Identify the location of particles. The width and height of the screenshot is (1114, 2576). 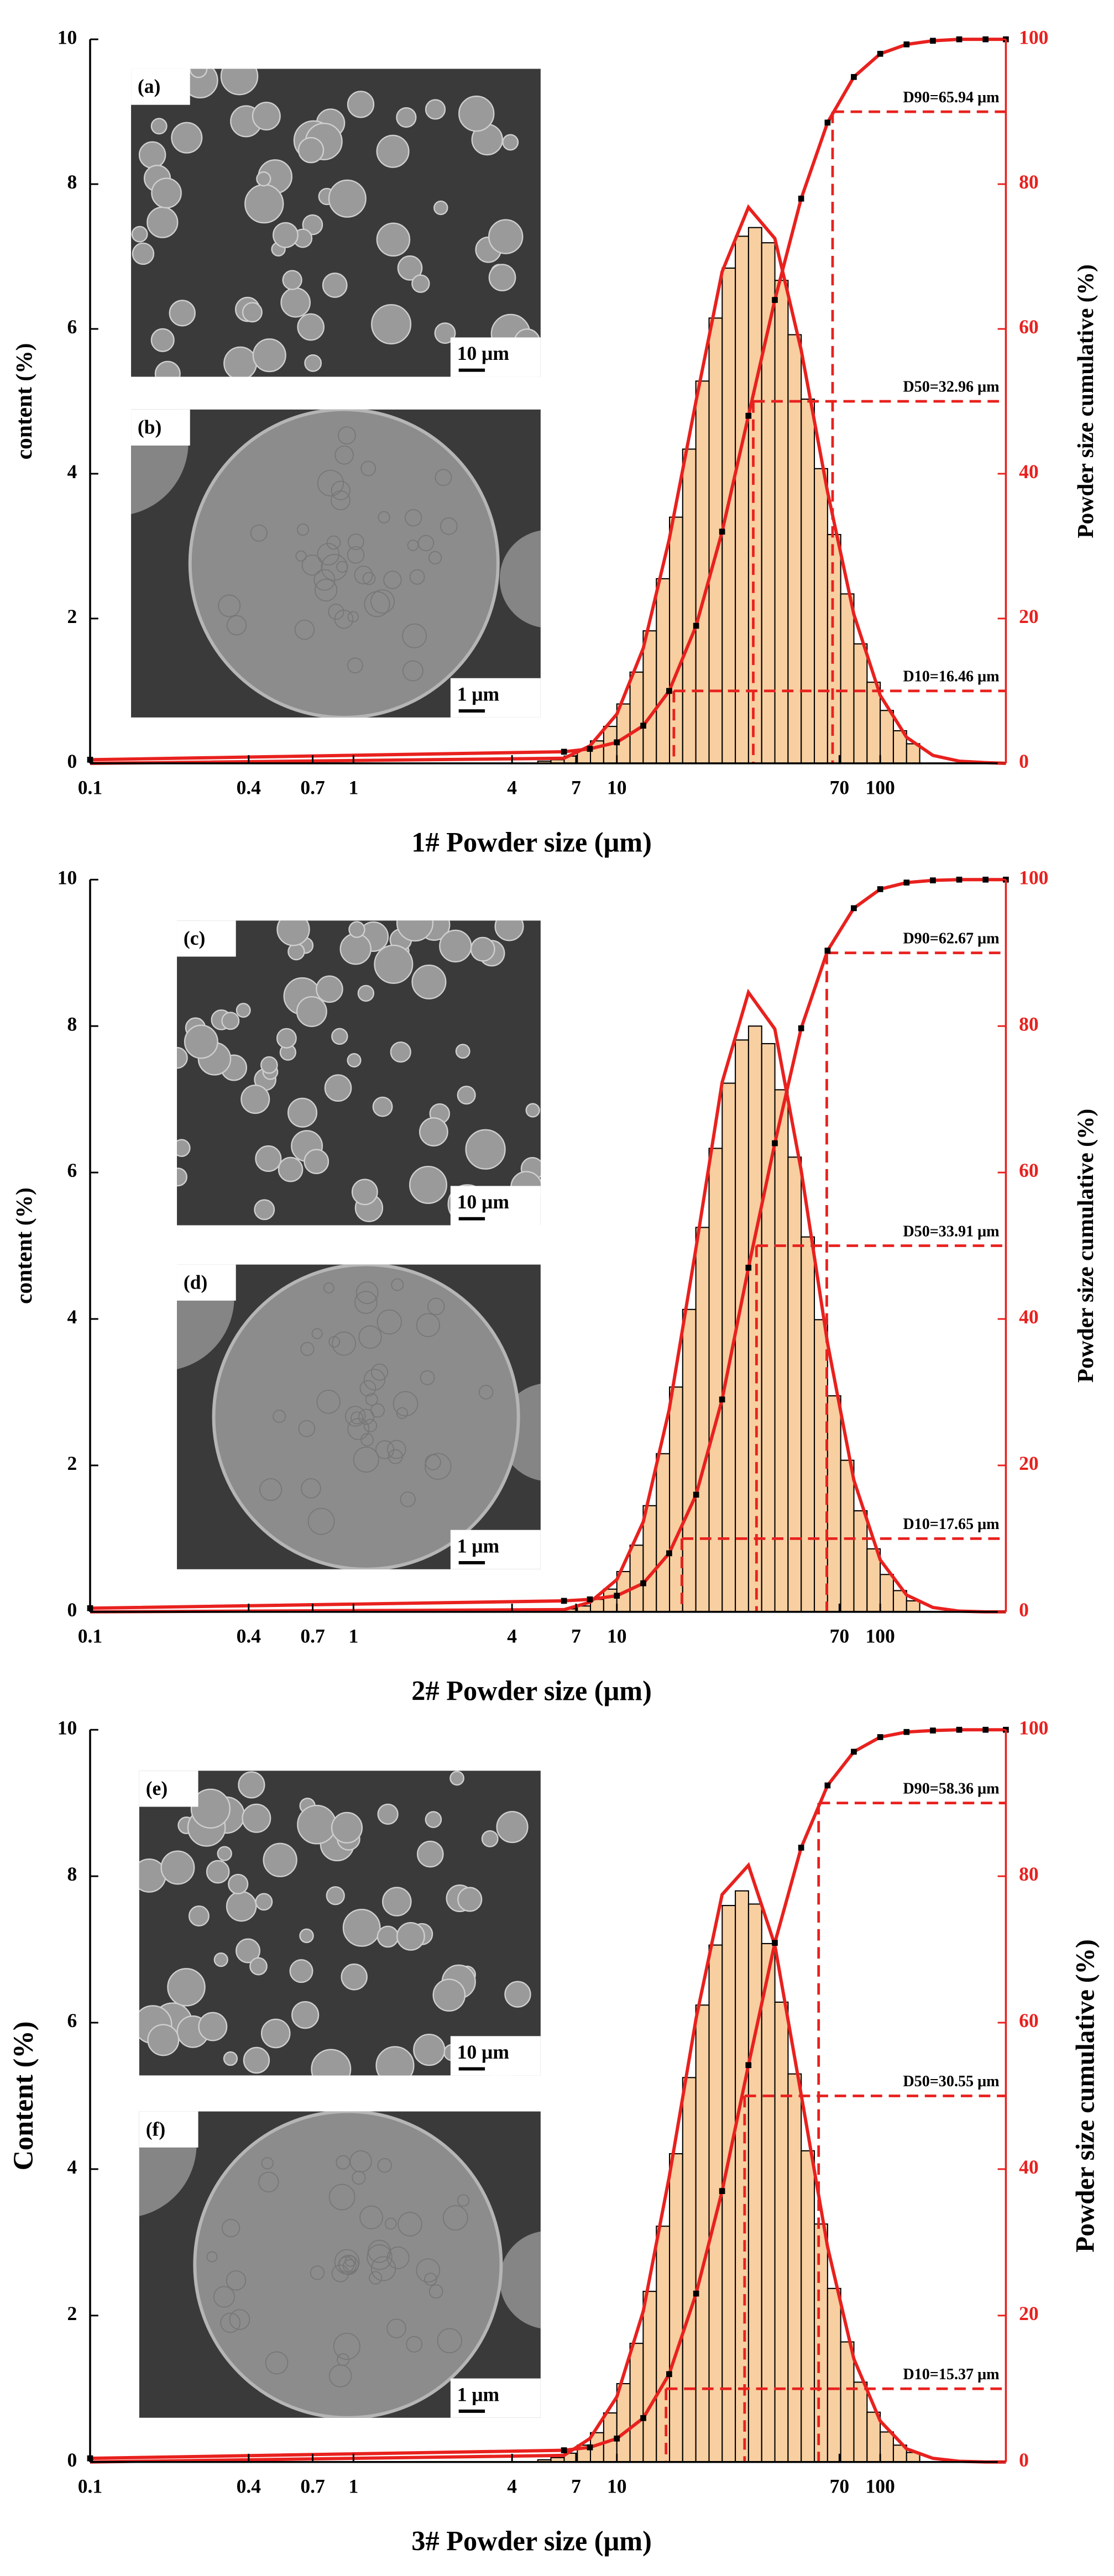
(336, 223).